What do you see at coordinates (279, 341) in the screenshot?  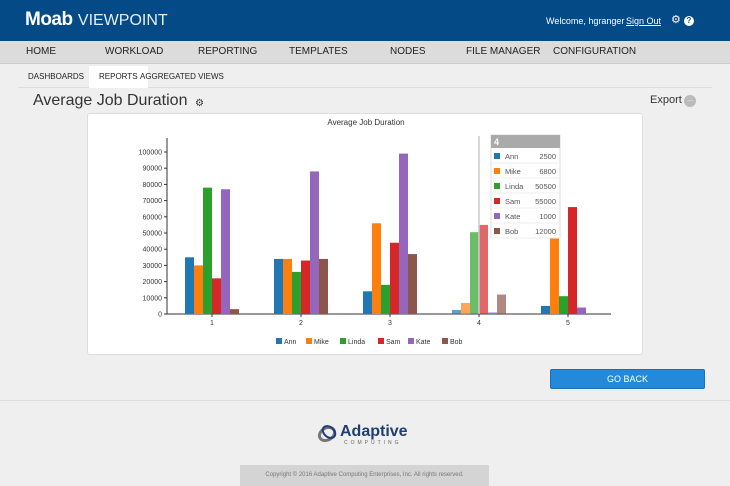 I see `legend-swatch-ann` at bounding box center [279, 341].